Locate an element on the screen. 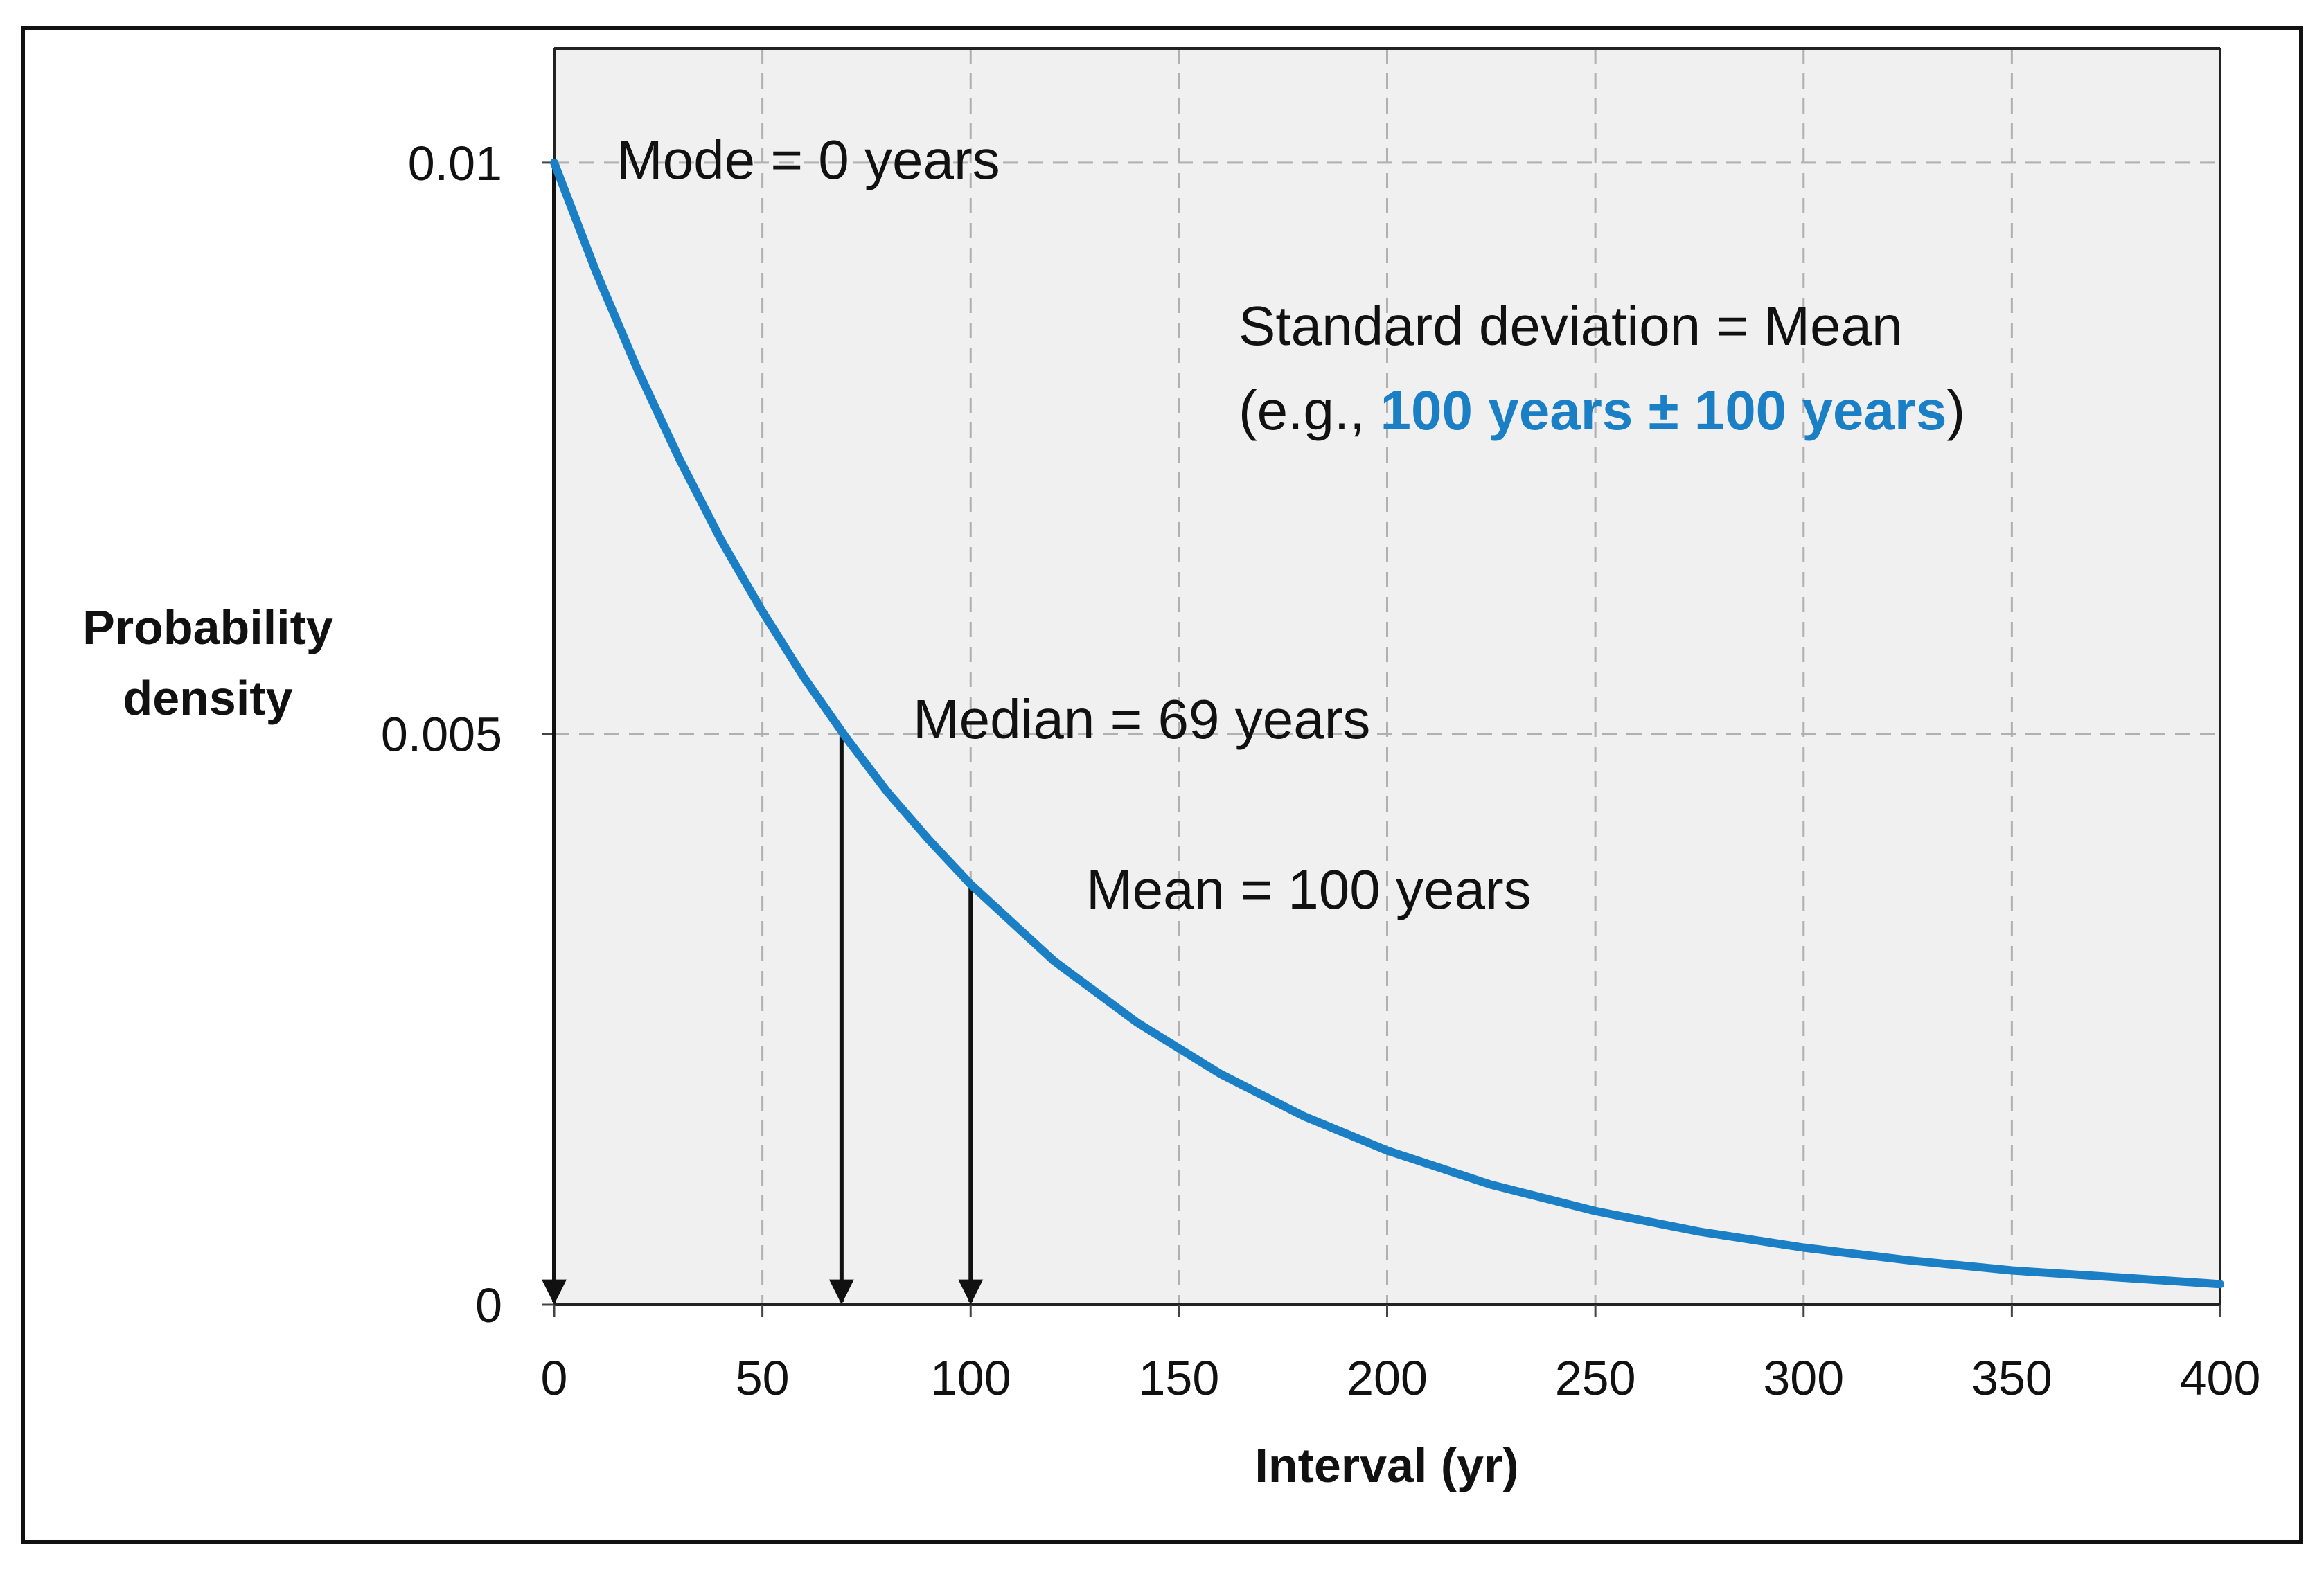 This screenshot has width=2324, height=1572. sd-annotation-line1: Standard deviation = Mean is located at coordinates (1570, 326).